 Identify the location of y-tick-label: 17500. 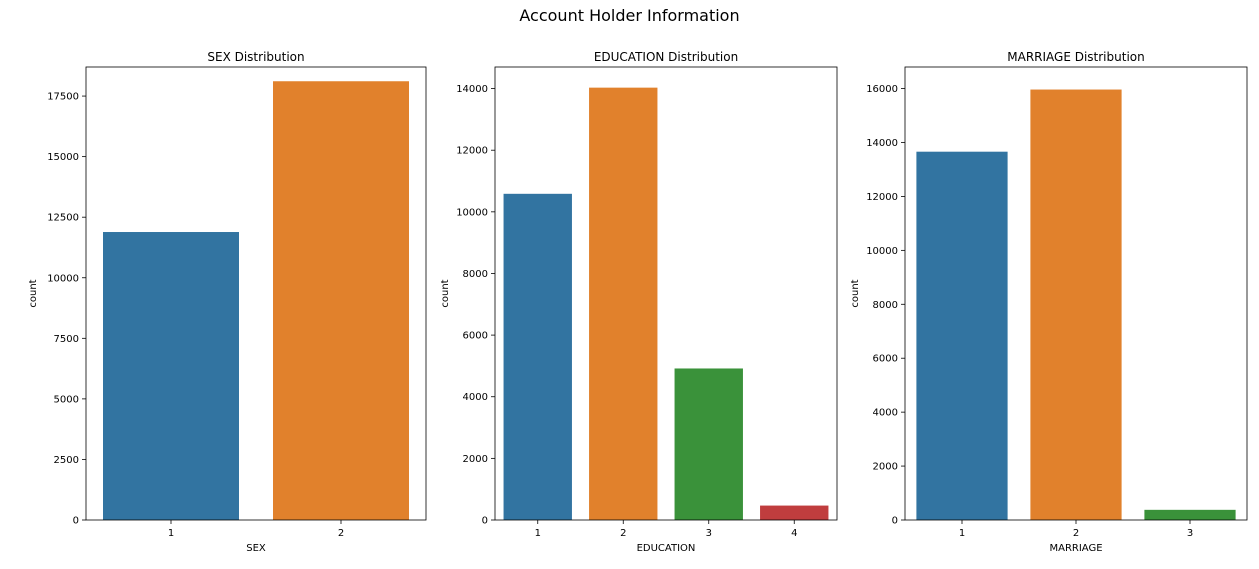
(63, 97).